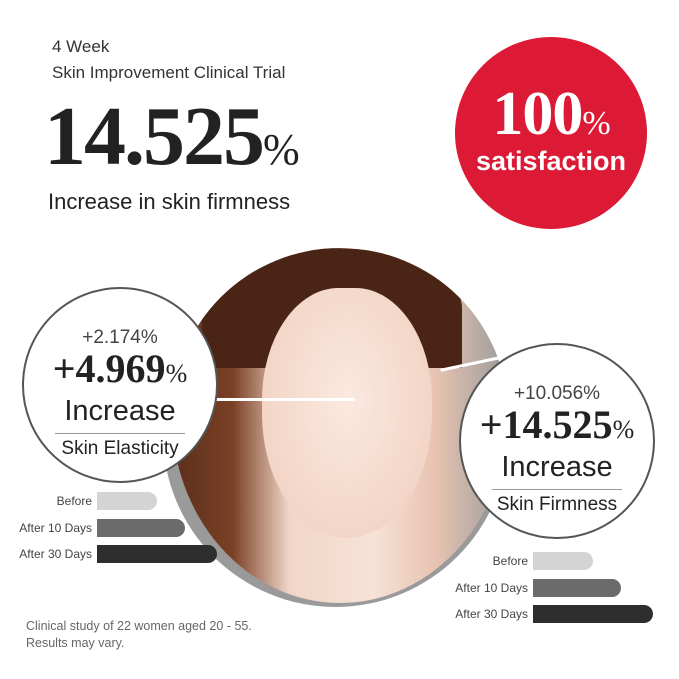 The image size is (679, 679). I want to click on elasticity-number: +4.969, so click(109, 368).